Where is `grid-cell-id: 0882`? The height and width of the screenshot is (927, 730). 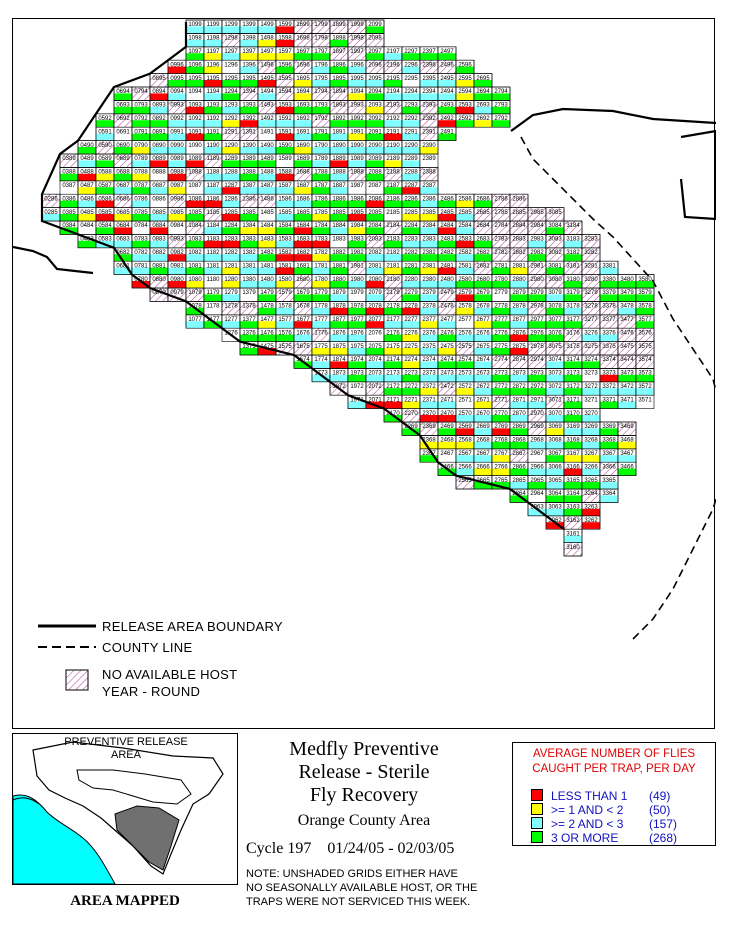
grid-cell-id: 0882 is located at coordinates (159, 253).